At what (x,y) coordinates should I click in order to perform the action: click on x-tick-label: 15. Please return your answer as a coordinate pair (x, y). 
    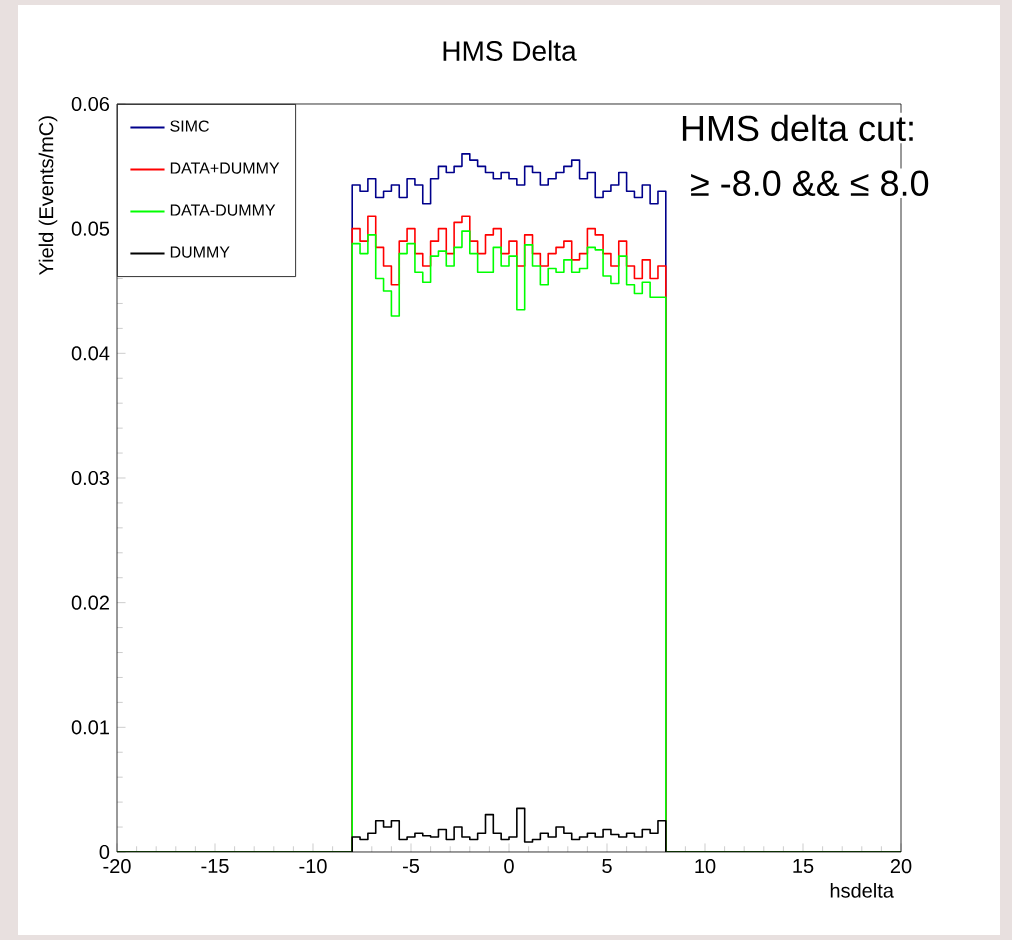
    Looking at the image, I should click on (803, 866).